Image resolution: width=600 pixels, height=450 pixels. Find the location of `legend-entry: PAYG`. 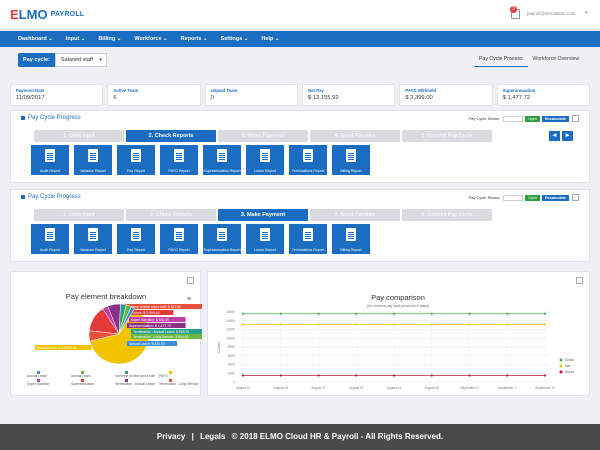

legend-entry: PAYG is located at coordinates (163, 376).